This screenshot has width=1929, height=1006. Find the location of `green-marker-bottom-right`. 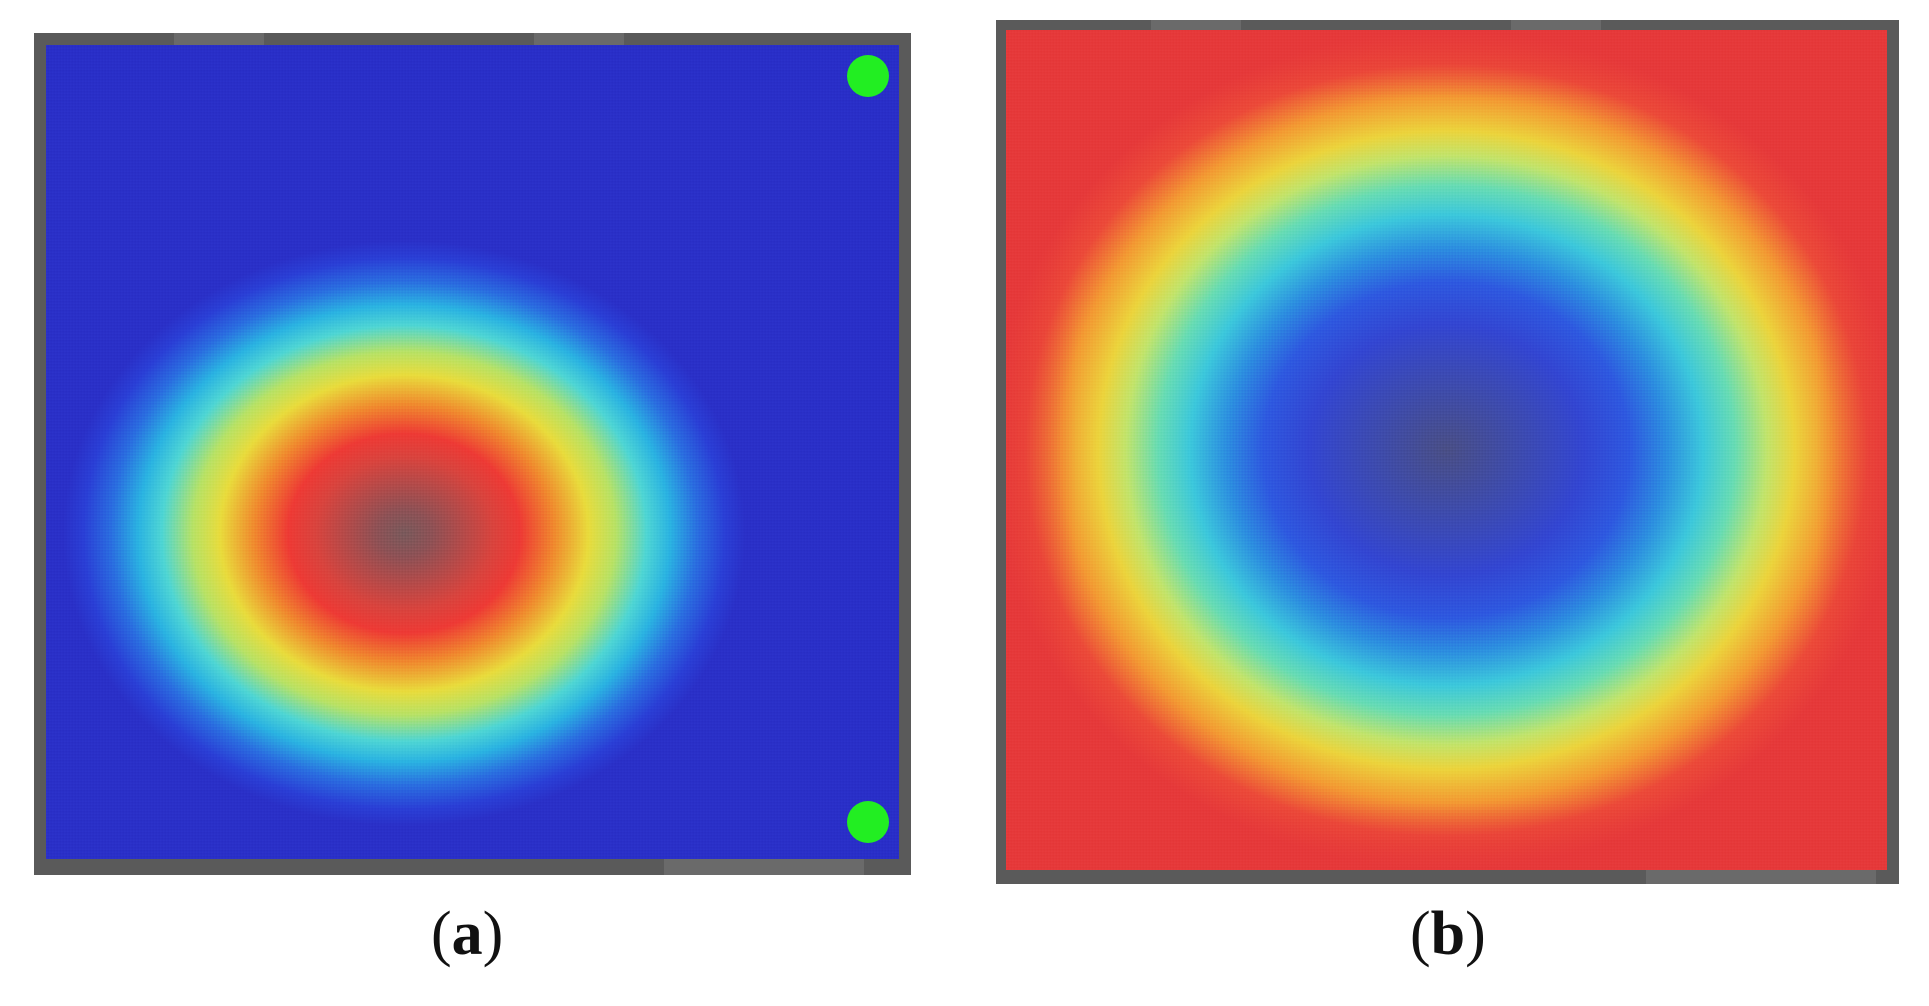

green-marker-bottom-right is located at coordinates (868, 822).